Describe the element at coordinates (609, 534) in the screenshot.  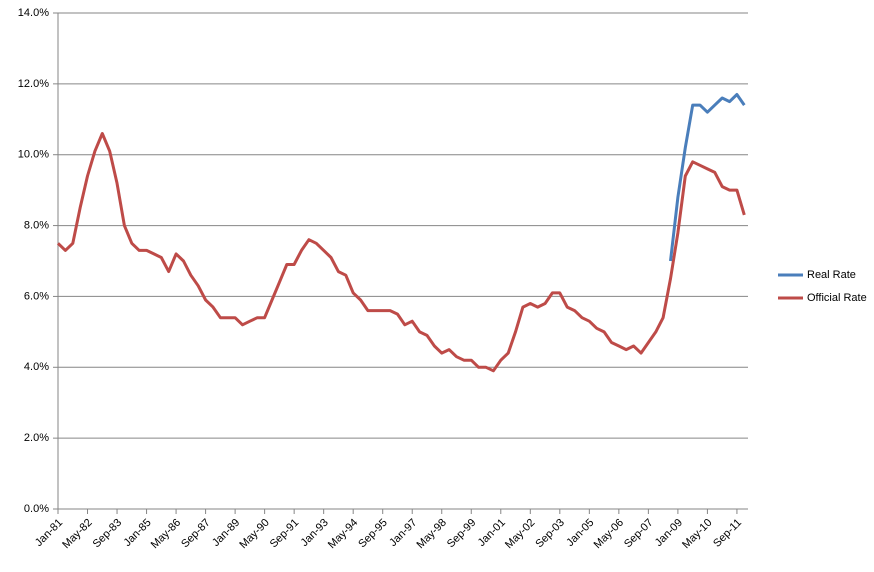
I see `x-tick-label: May-06` at that location.